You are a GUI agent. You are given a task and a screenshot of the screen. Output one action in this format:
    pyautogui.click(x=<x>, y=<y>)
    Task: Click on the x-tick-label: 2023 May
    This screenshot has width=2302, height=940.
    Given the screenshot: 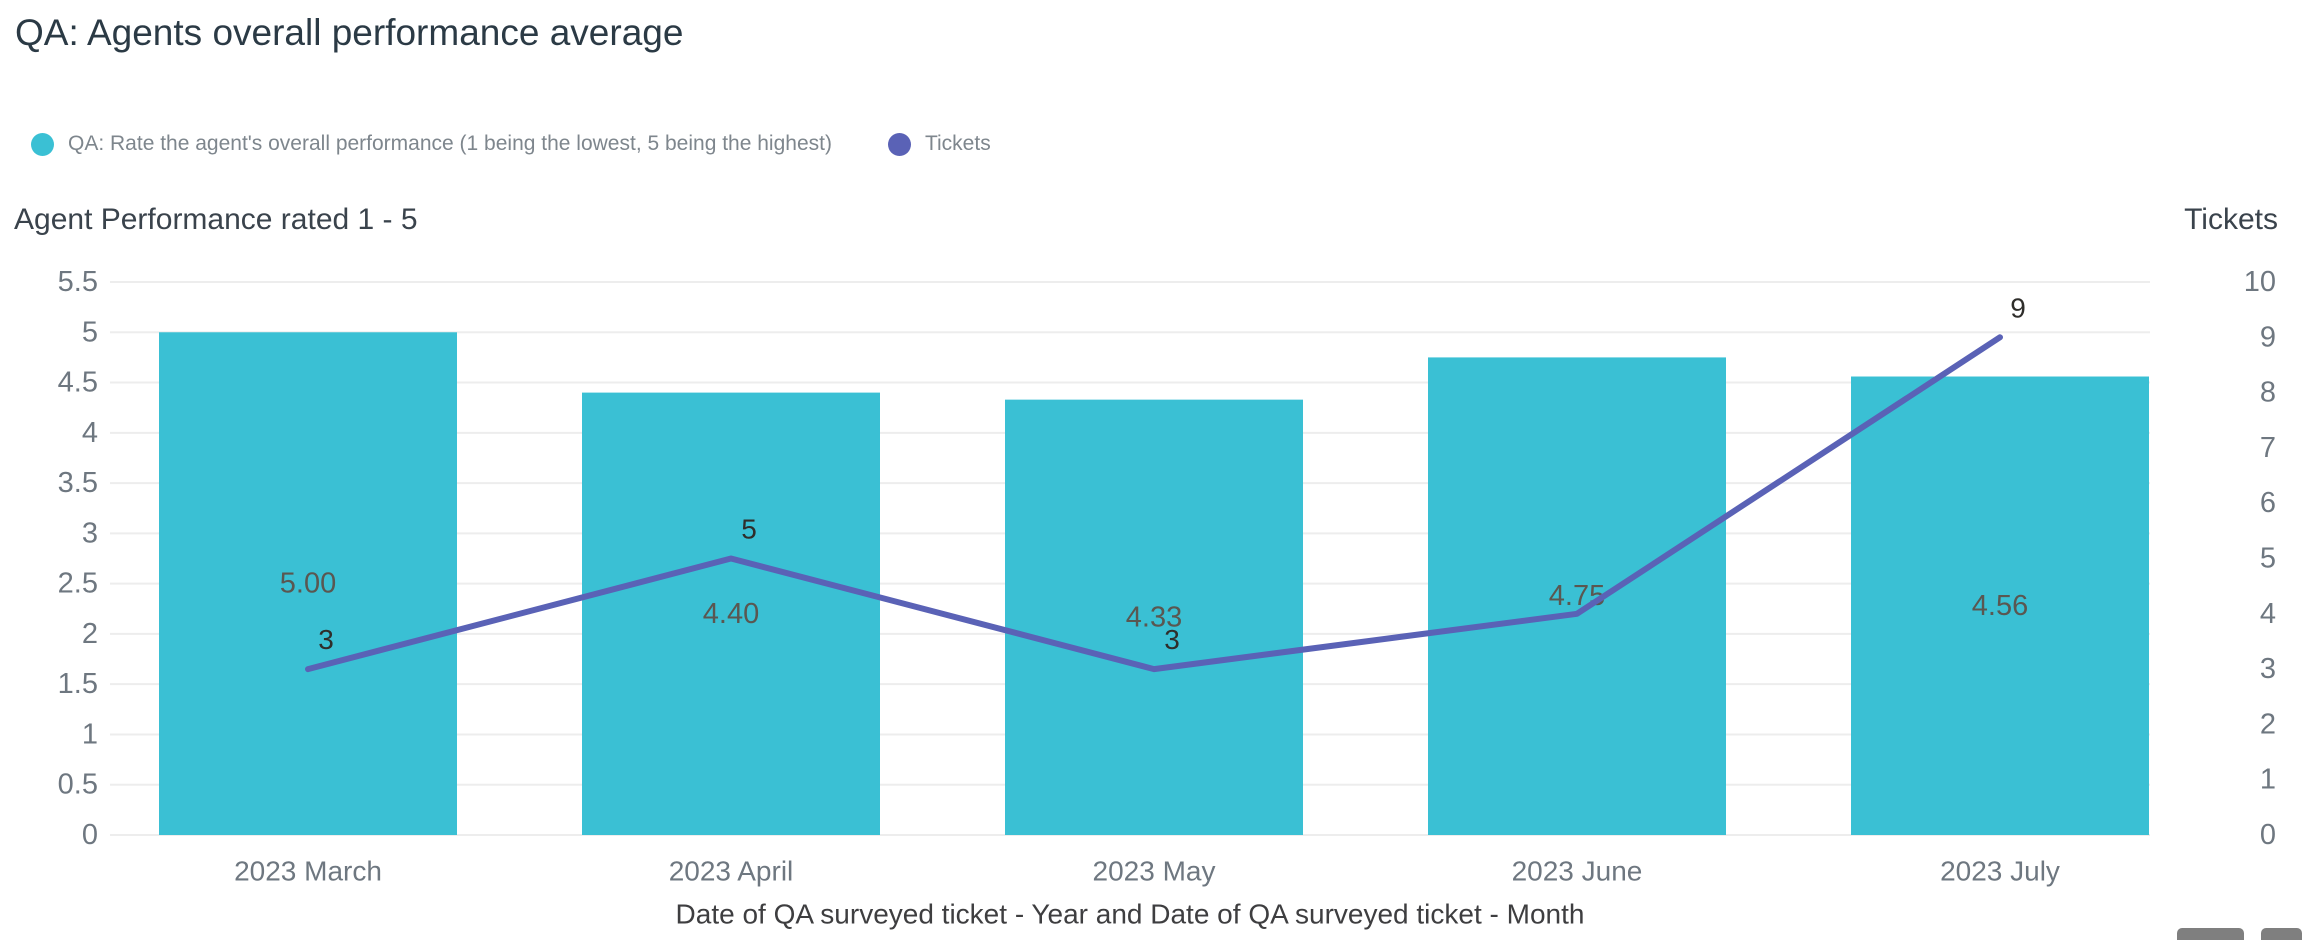 What is the action you would take?
    pyautogui.click(x=1154, y=871)
    